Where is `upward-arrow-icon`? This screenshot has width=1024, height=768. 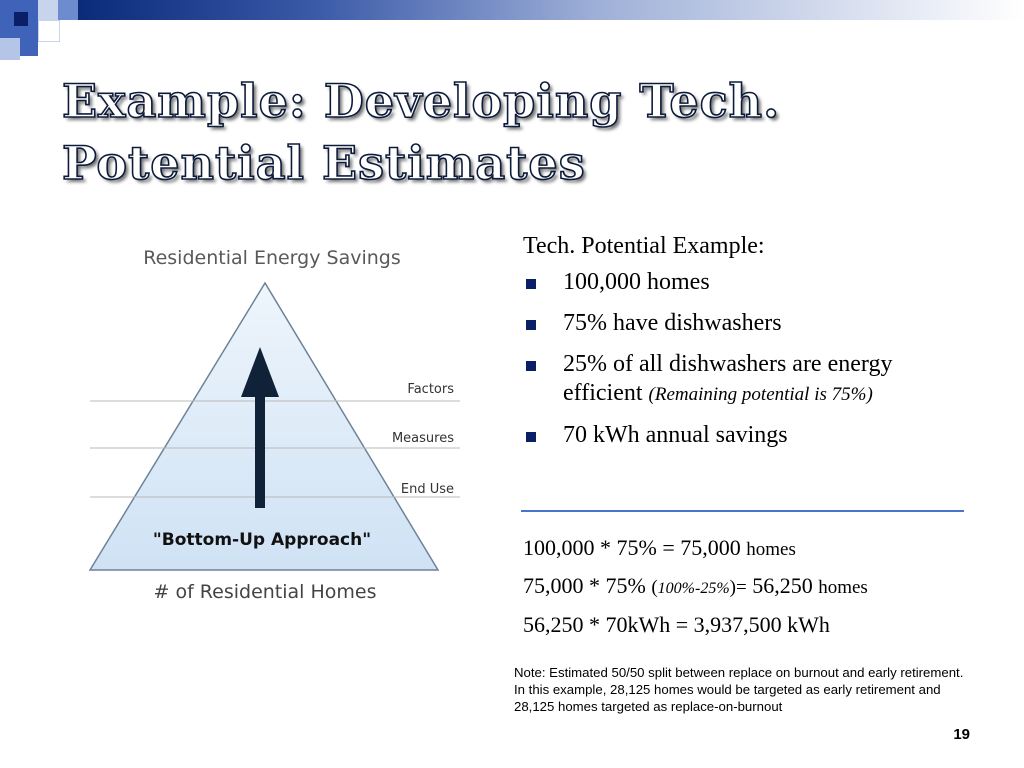
upward-arrow-icon is located at coordinates (260, 427).